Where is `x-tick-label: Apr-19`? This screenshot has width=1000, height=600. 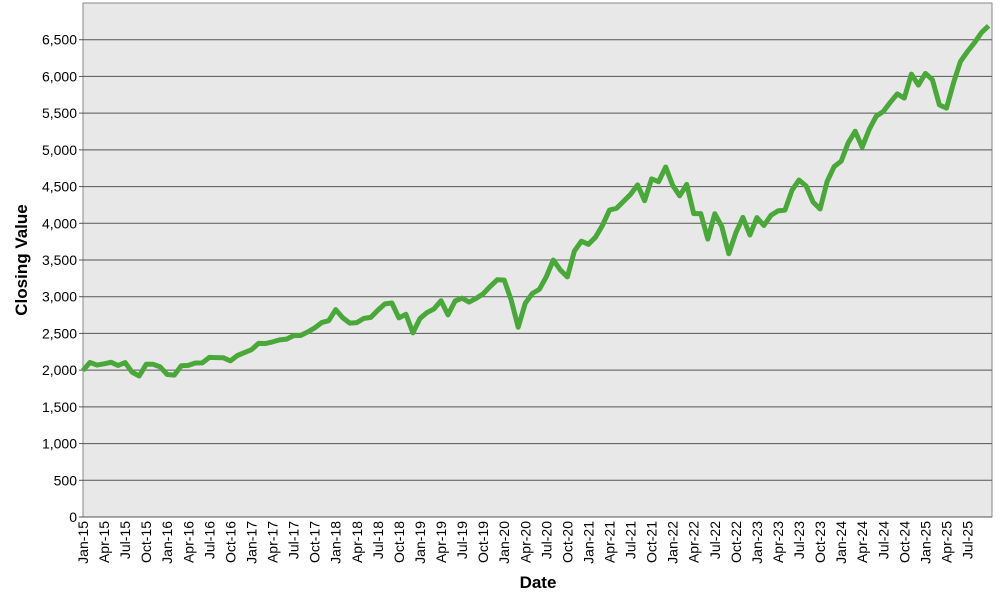
x-tick-label: Apr-19 is located at coordinates (441, 542).